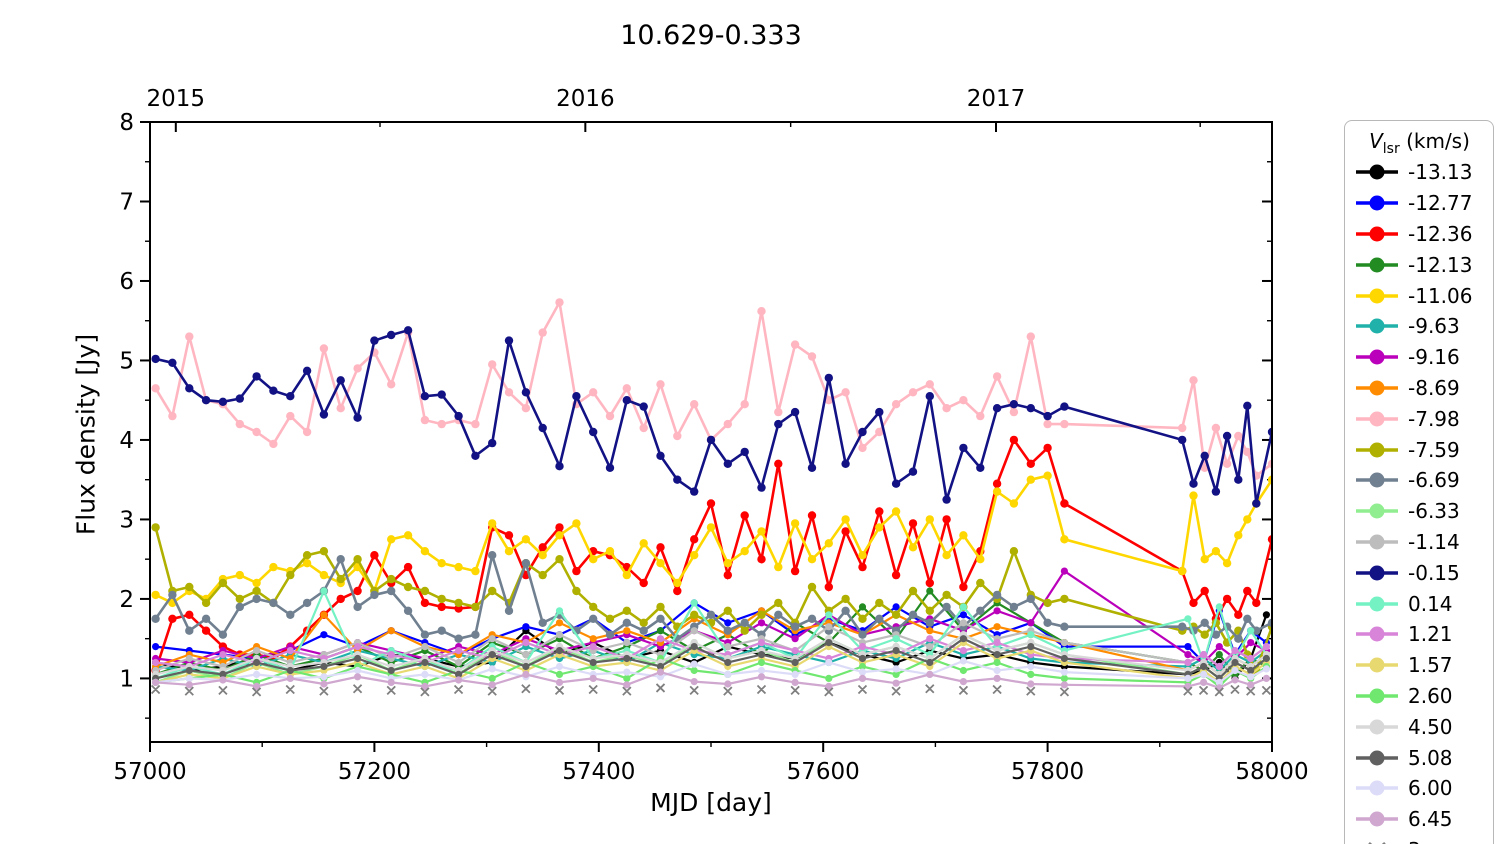 Image resolution: width=1500 pixels, height=844 pixels. I want to click on legend-label: -7.98, so click(1434, 418).